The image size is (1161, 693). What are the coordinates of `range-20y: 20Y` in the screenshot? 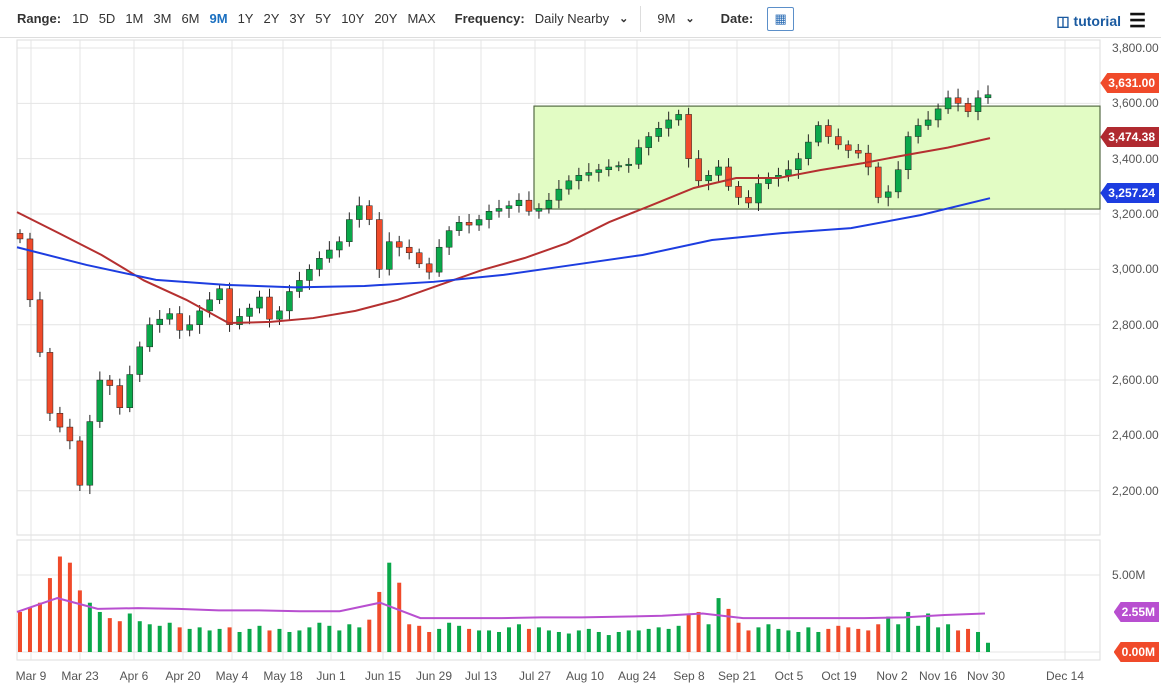 It's located at (386, 18).